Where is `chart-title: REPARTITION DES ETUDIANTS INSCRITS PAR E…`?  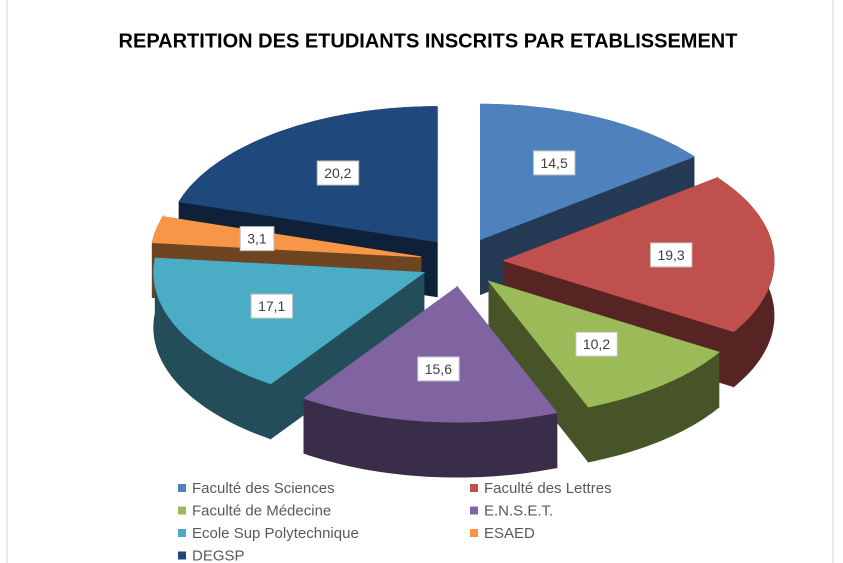 chart-title: REPARTITION DES ETUDIANTS INSCRITS PAR E… is located at coordinates (428, 41).